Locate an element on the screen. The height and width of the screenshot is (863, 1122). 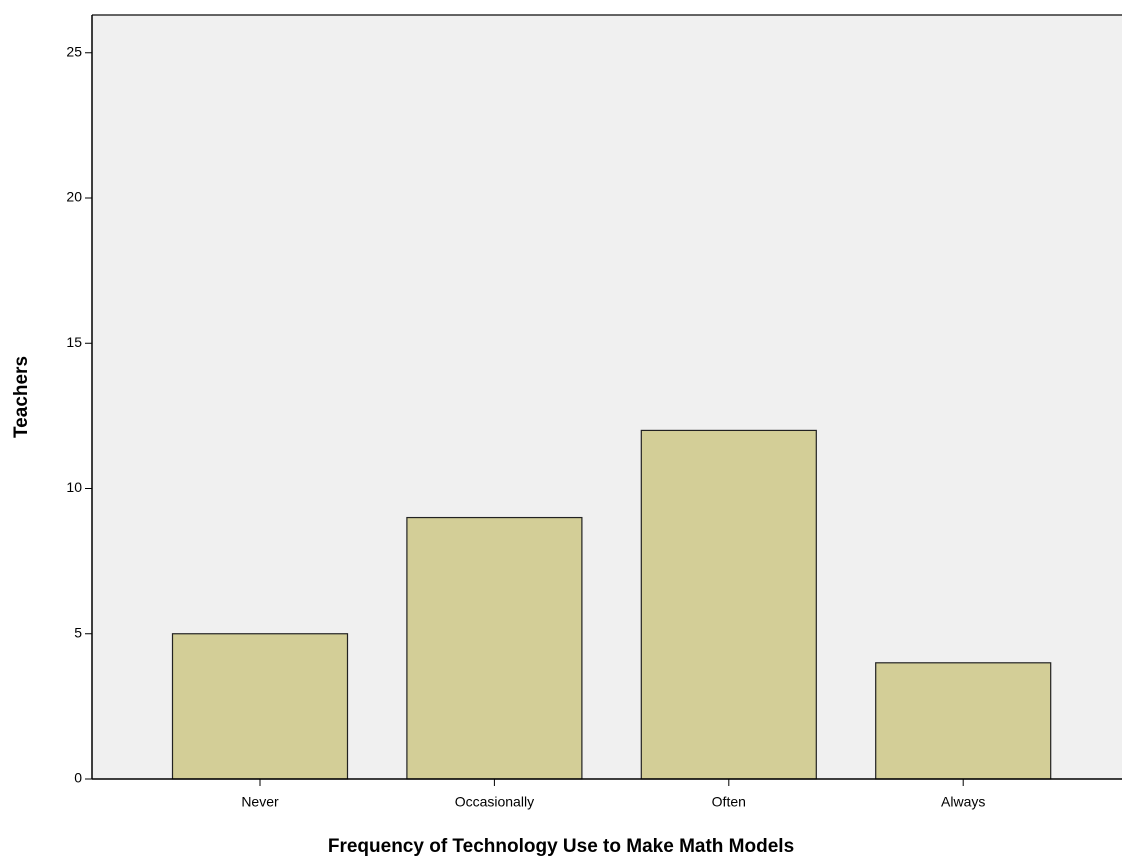
x-tick-label: Occasionally is located at coordinates (494, 802).